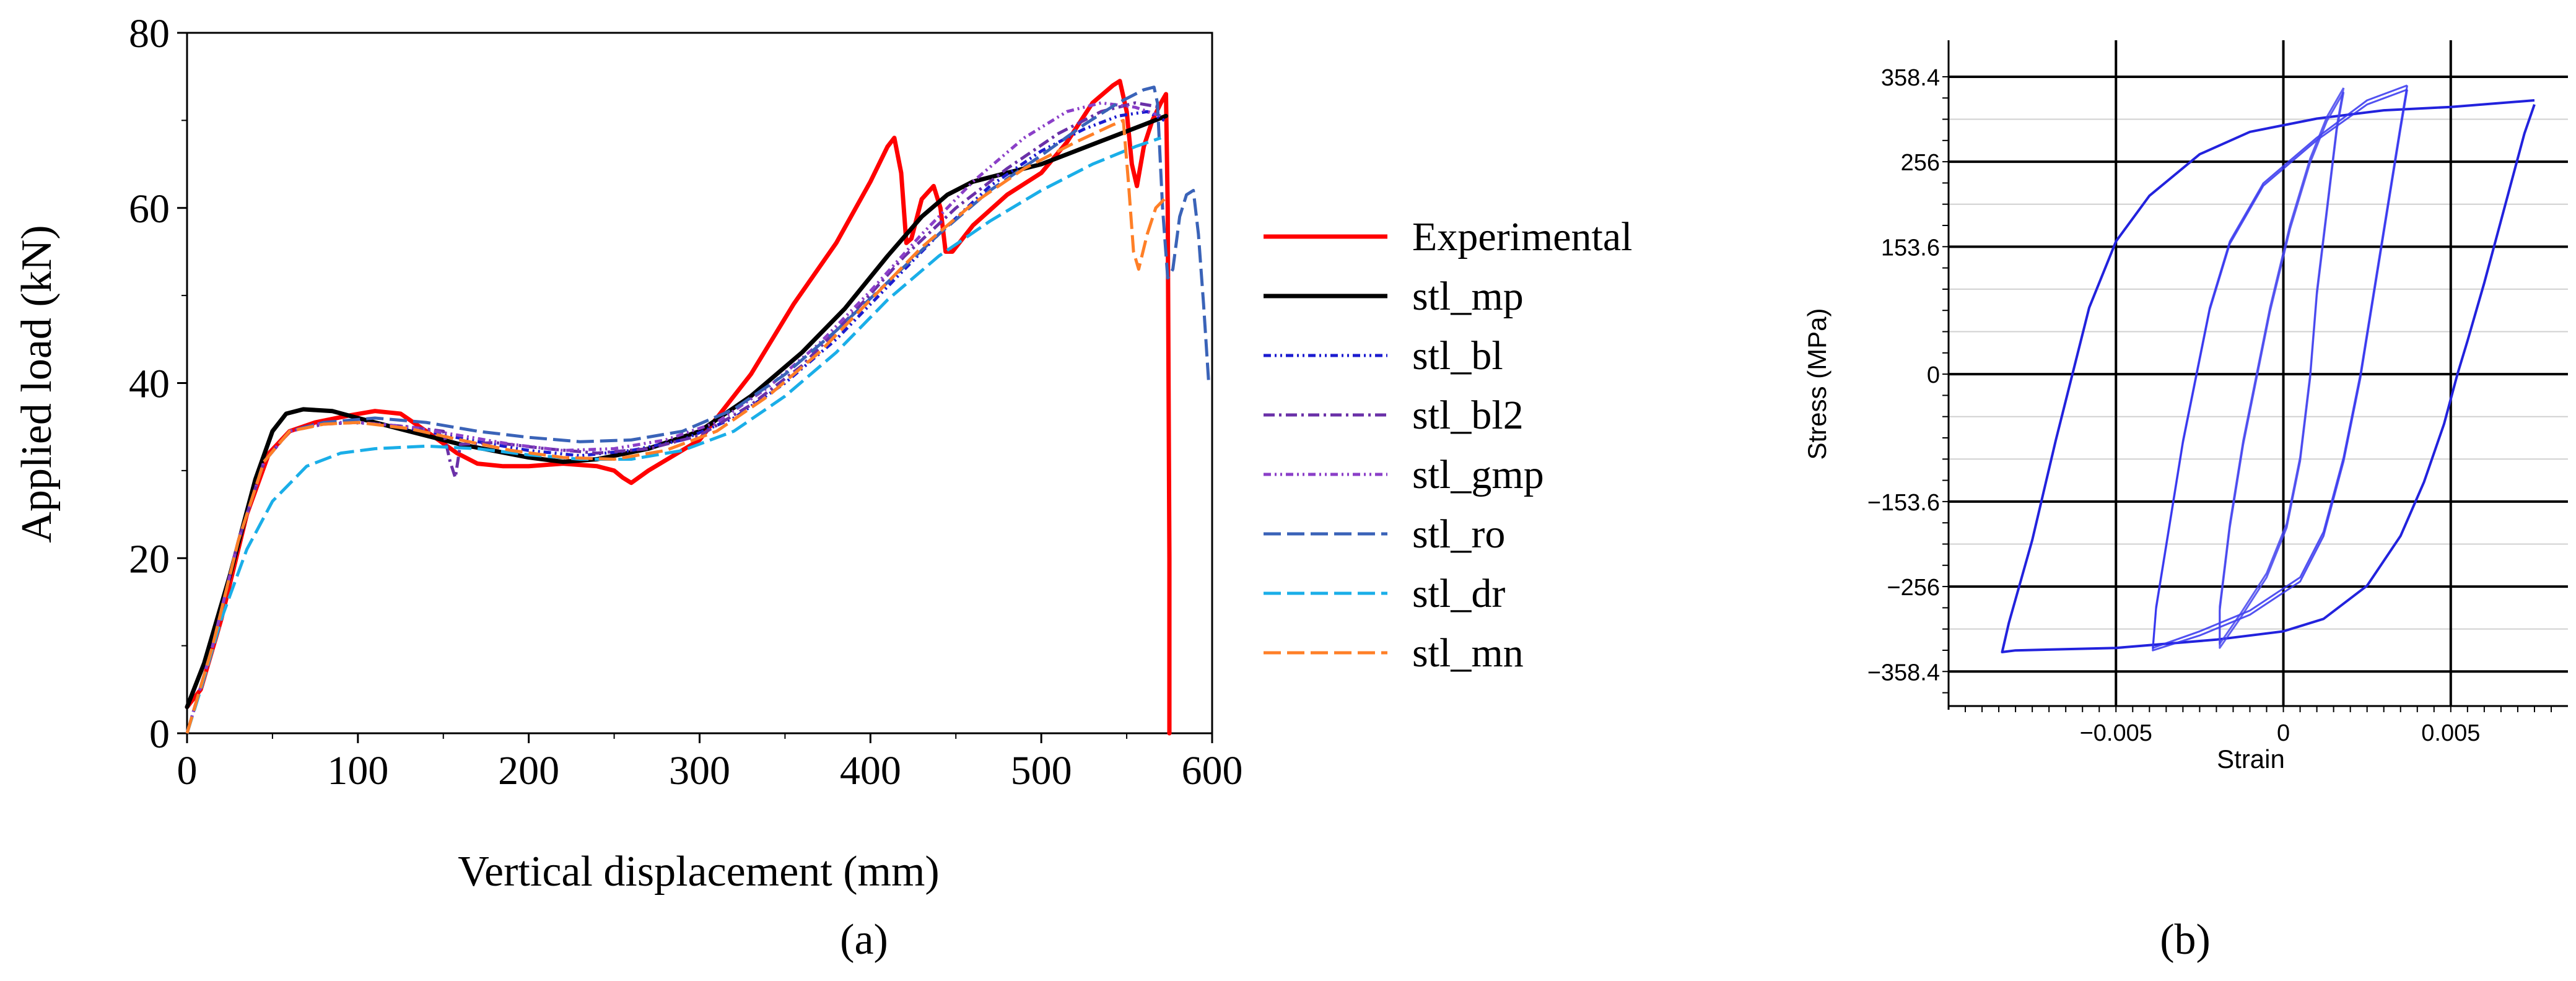  What do you see at coordinates (1933, 375) in the screenshot?
I see `panel-b-y-tick-label: 0` at bounding box center [1933, 375].